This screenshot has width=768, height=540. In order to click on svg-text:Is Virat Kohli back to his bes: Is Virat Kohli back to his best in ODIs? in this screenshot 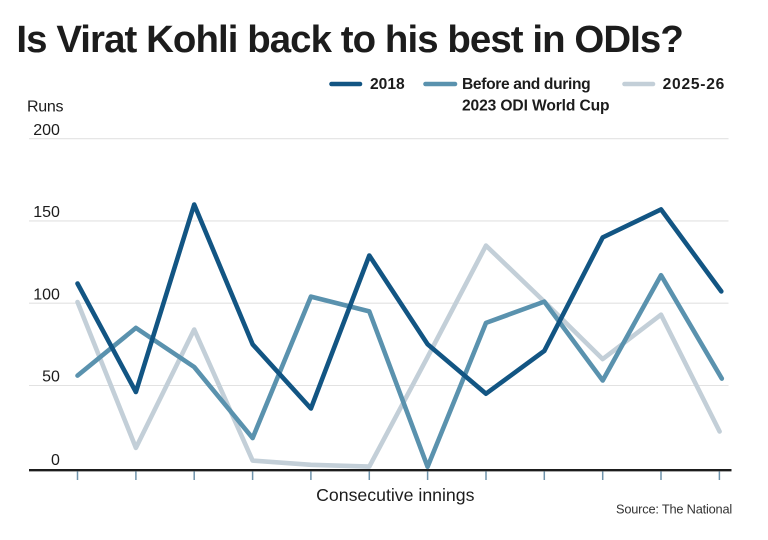, I will do `click(349, 39)`.